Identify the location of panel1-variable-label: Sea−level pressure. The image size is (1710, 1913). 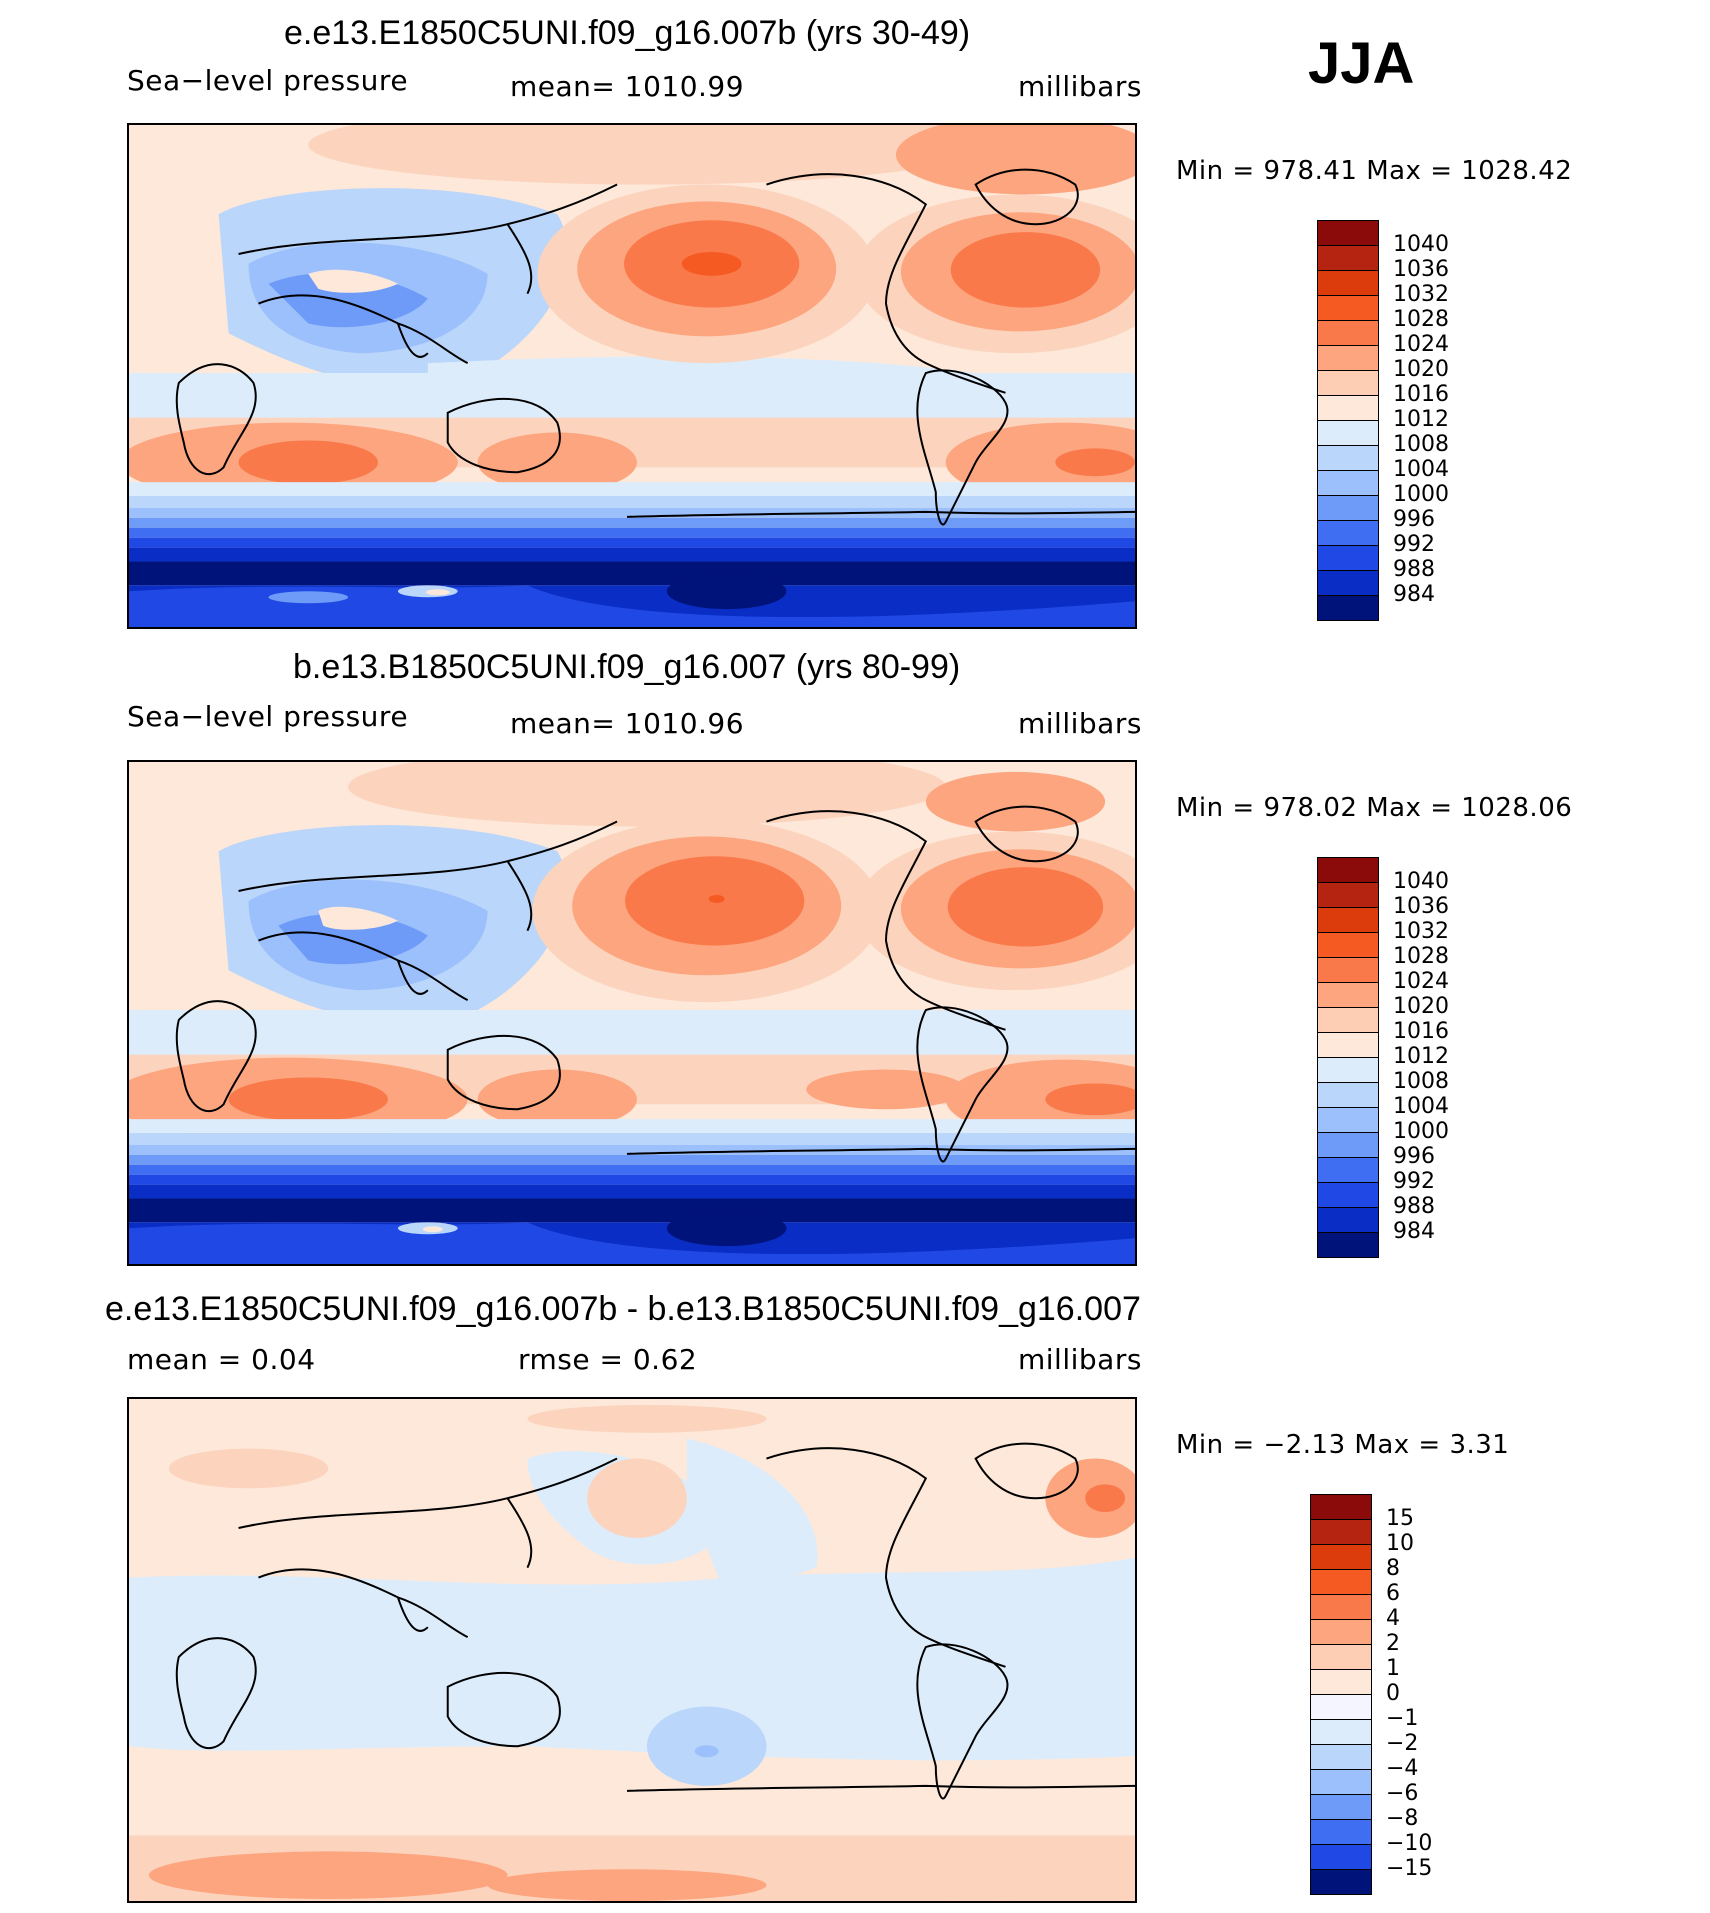
(268, 80).